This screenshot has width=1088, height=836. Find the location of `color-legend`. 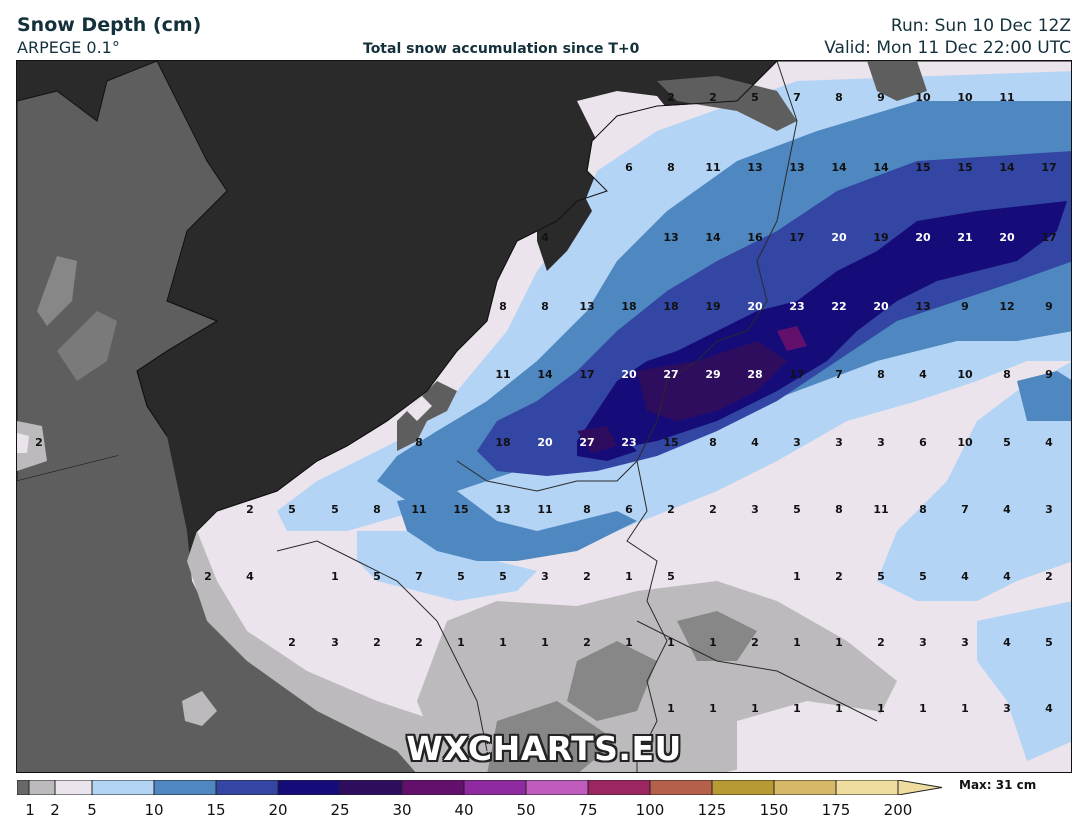

color-legend is located at coordinates (480, 787).